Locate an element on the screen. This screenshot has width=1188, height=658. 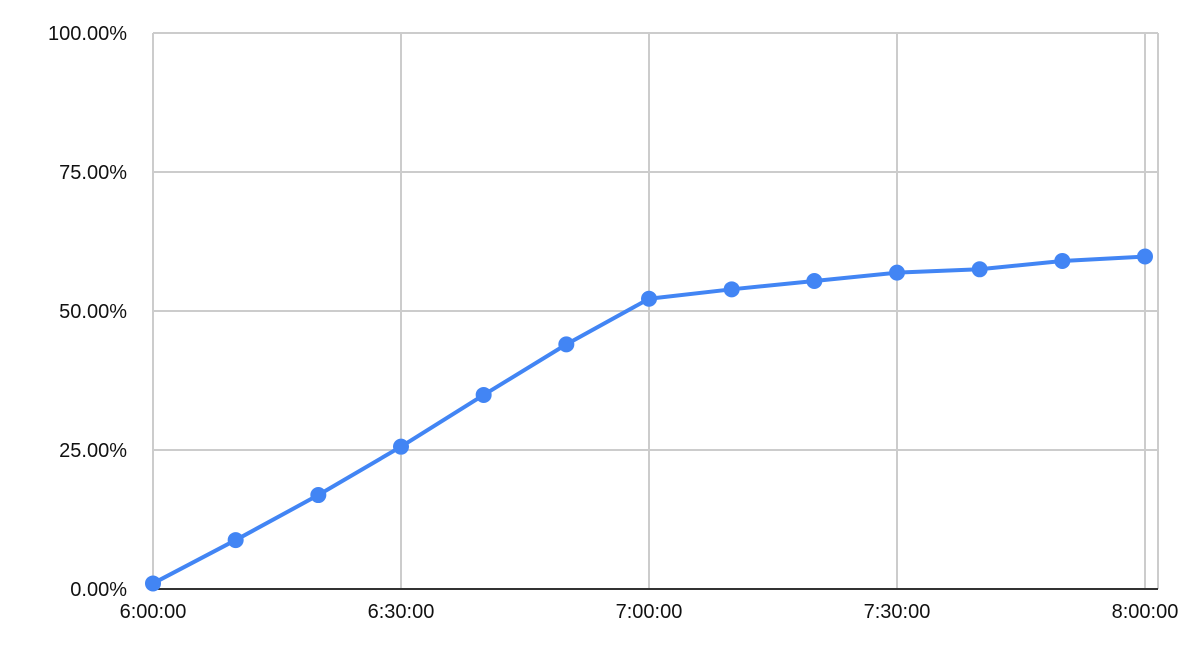
x-tick-label: 6:00:00 is located at coordinates (153, 612).